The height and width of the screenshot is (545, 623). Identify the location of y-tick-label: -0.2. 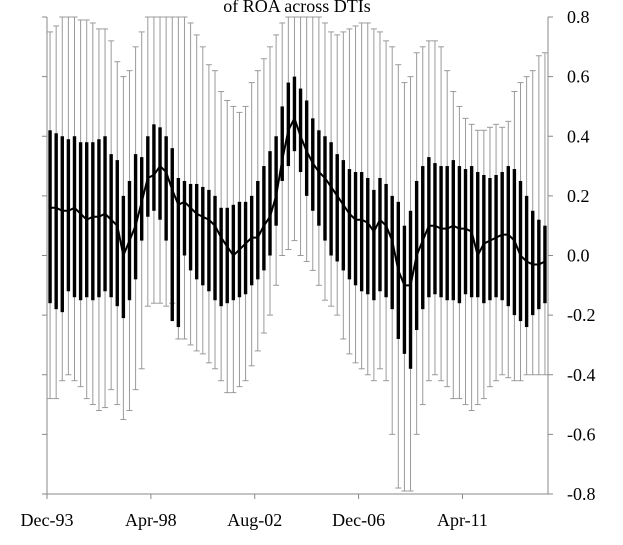
(581, 315).